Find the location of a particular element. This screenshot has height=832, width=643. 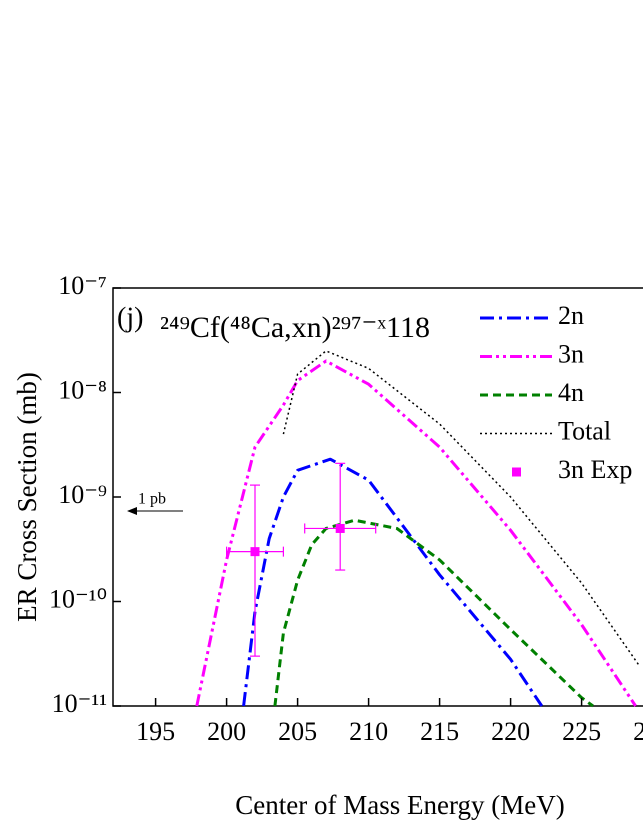

x-tick-label: 220 is located at coordinates (510, 731).